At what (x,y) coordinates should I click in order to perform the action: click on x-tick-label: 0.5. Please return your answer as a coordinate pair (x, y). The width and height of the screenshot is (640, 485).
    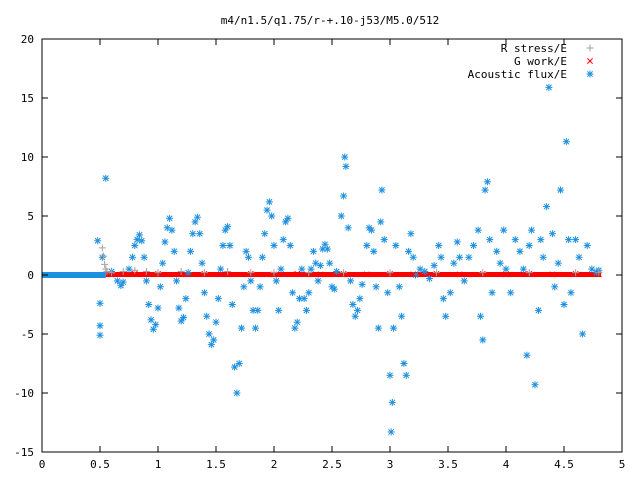
    Looking at the image, I should click on (100, 464).